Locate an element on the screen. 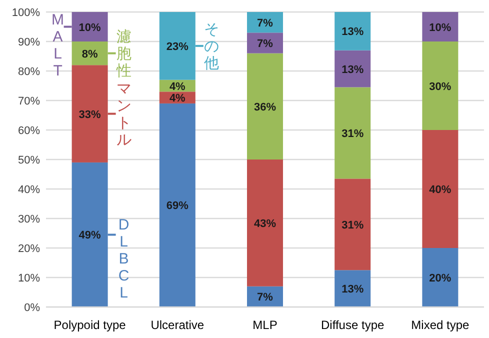 Image resolution: width=489 pixels, height=338 pixels. series-label: MALT is located at coordinates (58, 46).